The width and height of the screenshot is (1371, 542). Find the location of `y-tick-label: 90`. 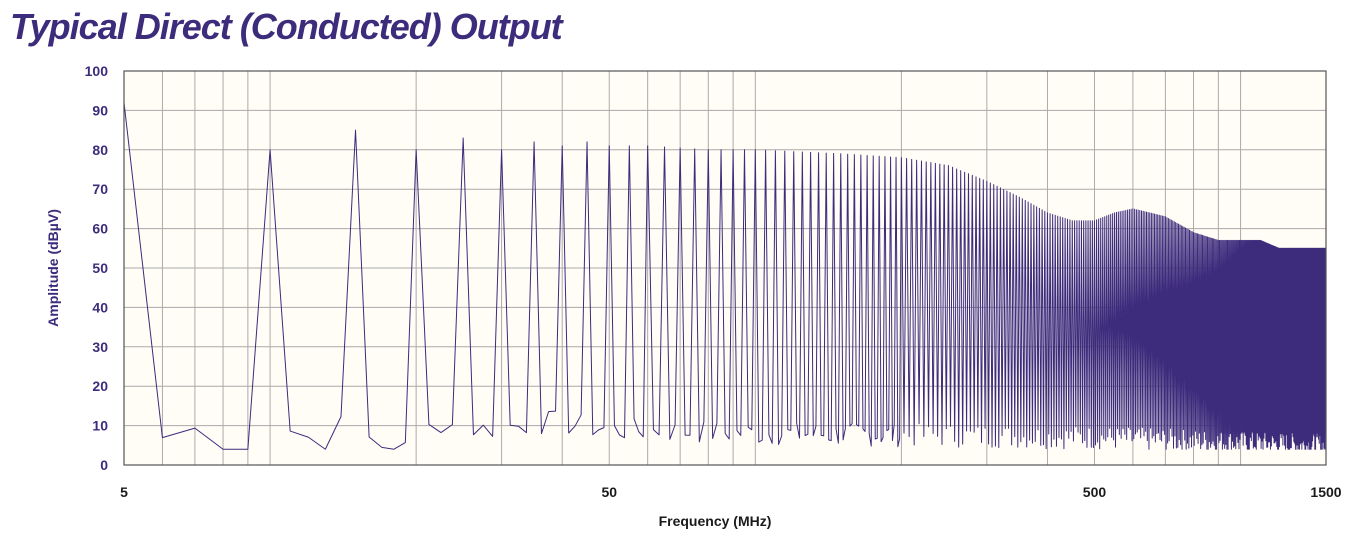

y-tick-label: 90 is located at coordinates (100, 110).